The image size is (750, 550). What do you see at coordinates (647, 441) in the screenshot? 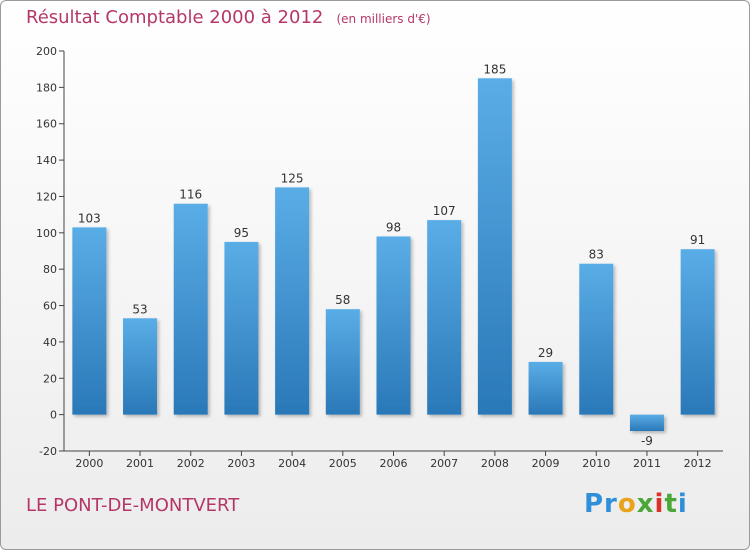
I see `value-label-2011: -9` at bounding box center [647, 441].